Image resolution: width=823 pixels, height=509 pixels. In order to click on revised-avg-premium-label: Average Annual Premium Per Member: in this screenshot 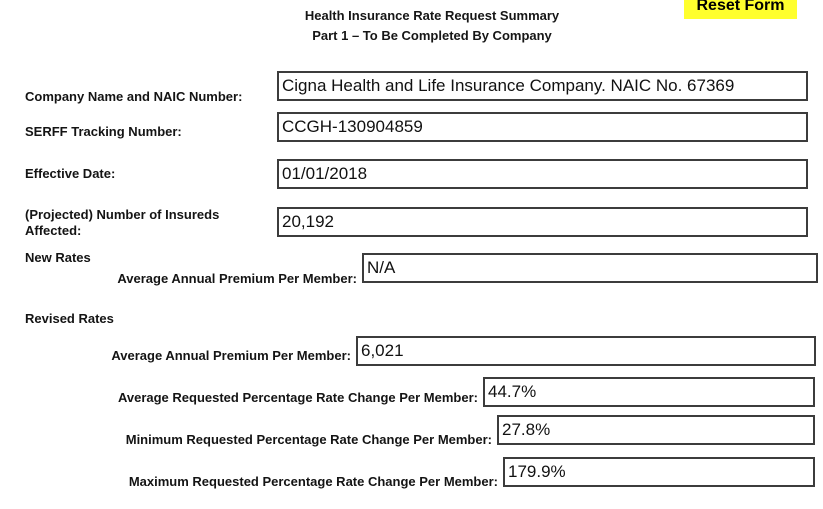, I will do `click(231, 355)`.